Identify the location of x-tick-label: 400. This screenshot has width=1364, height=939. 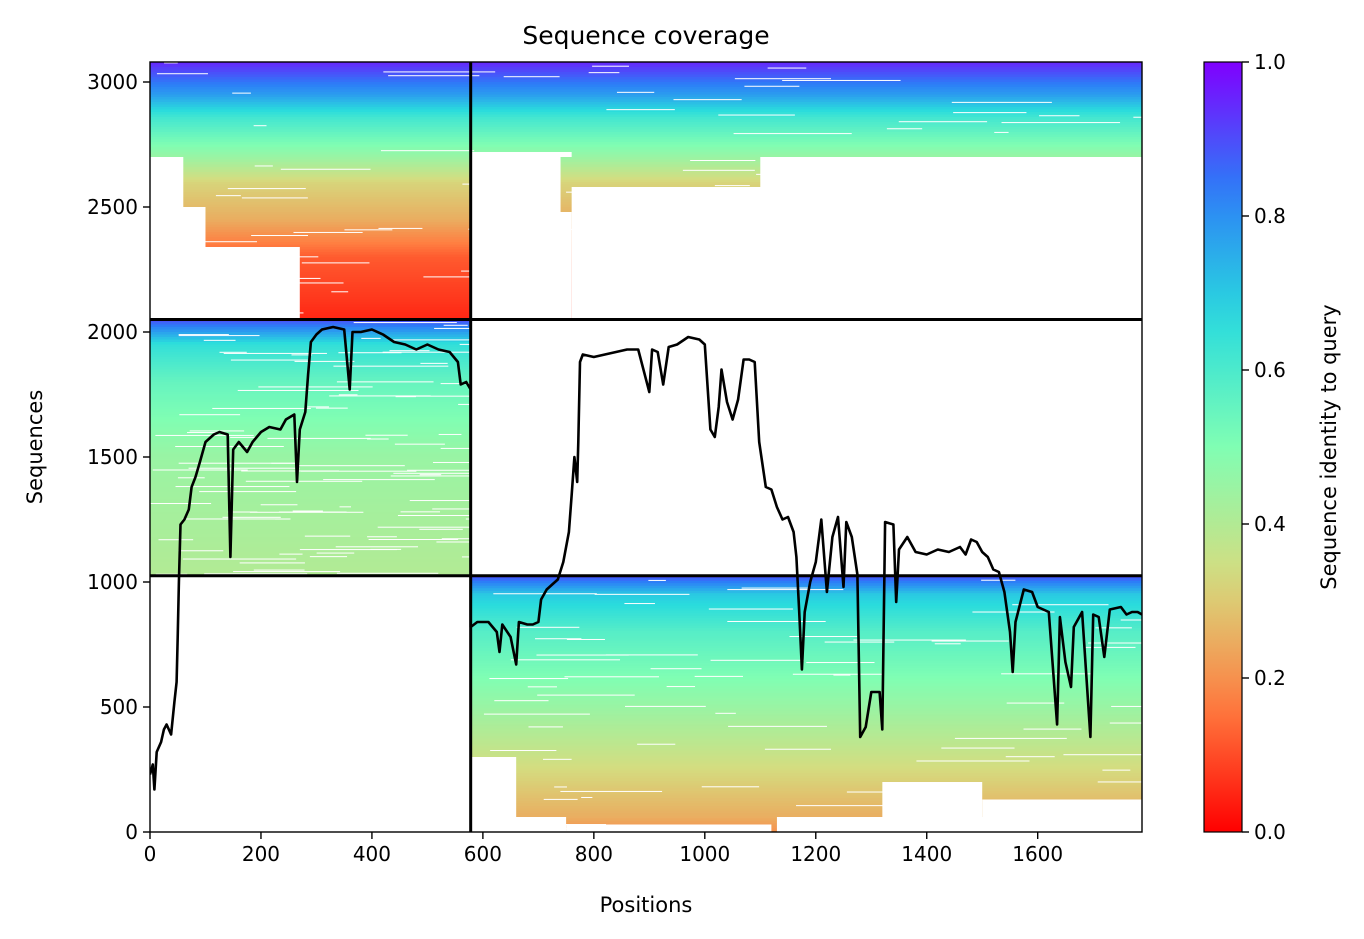
(372, 854).